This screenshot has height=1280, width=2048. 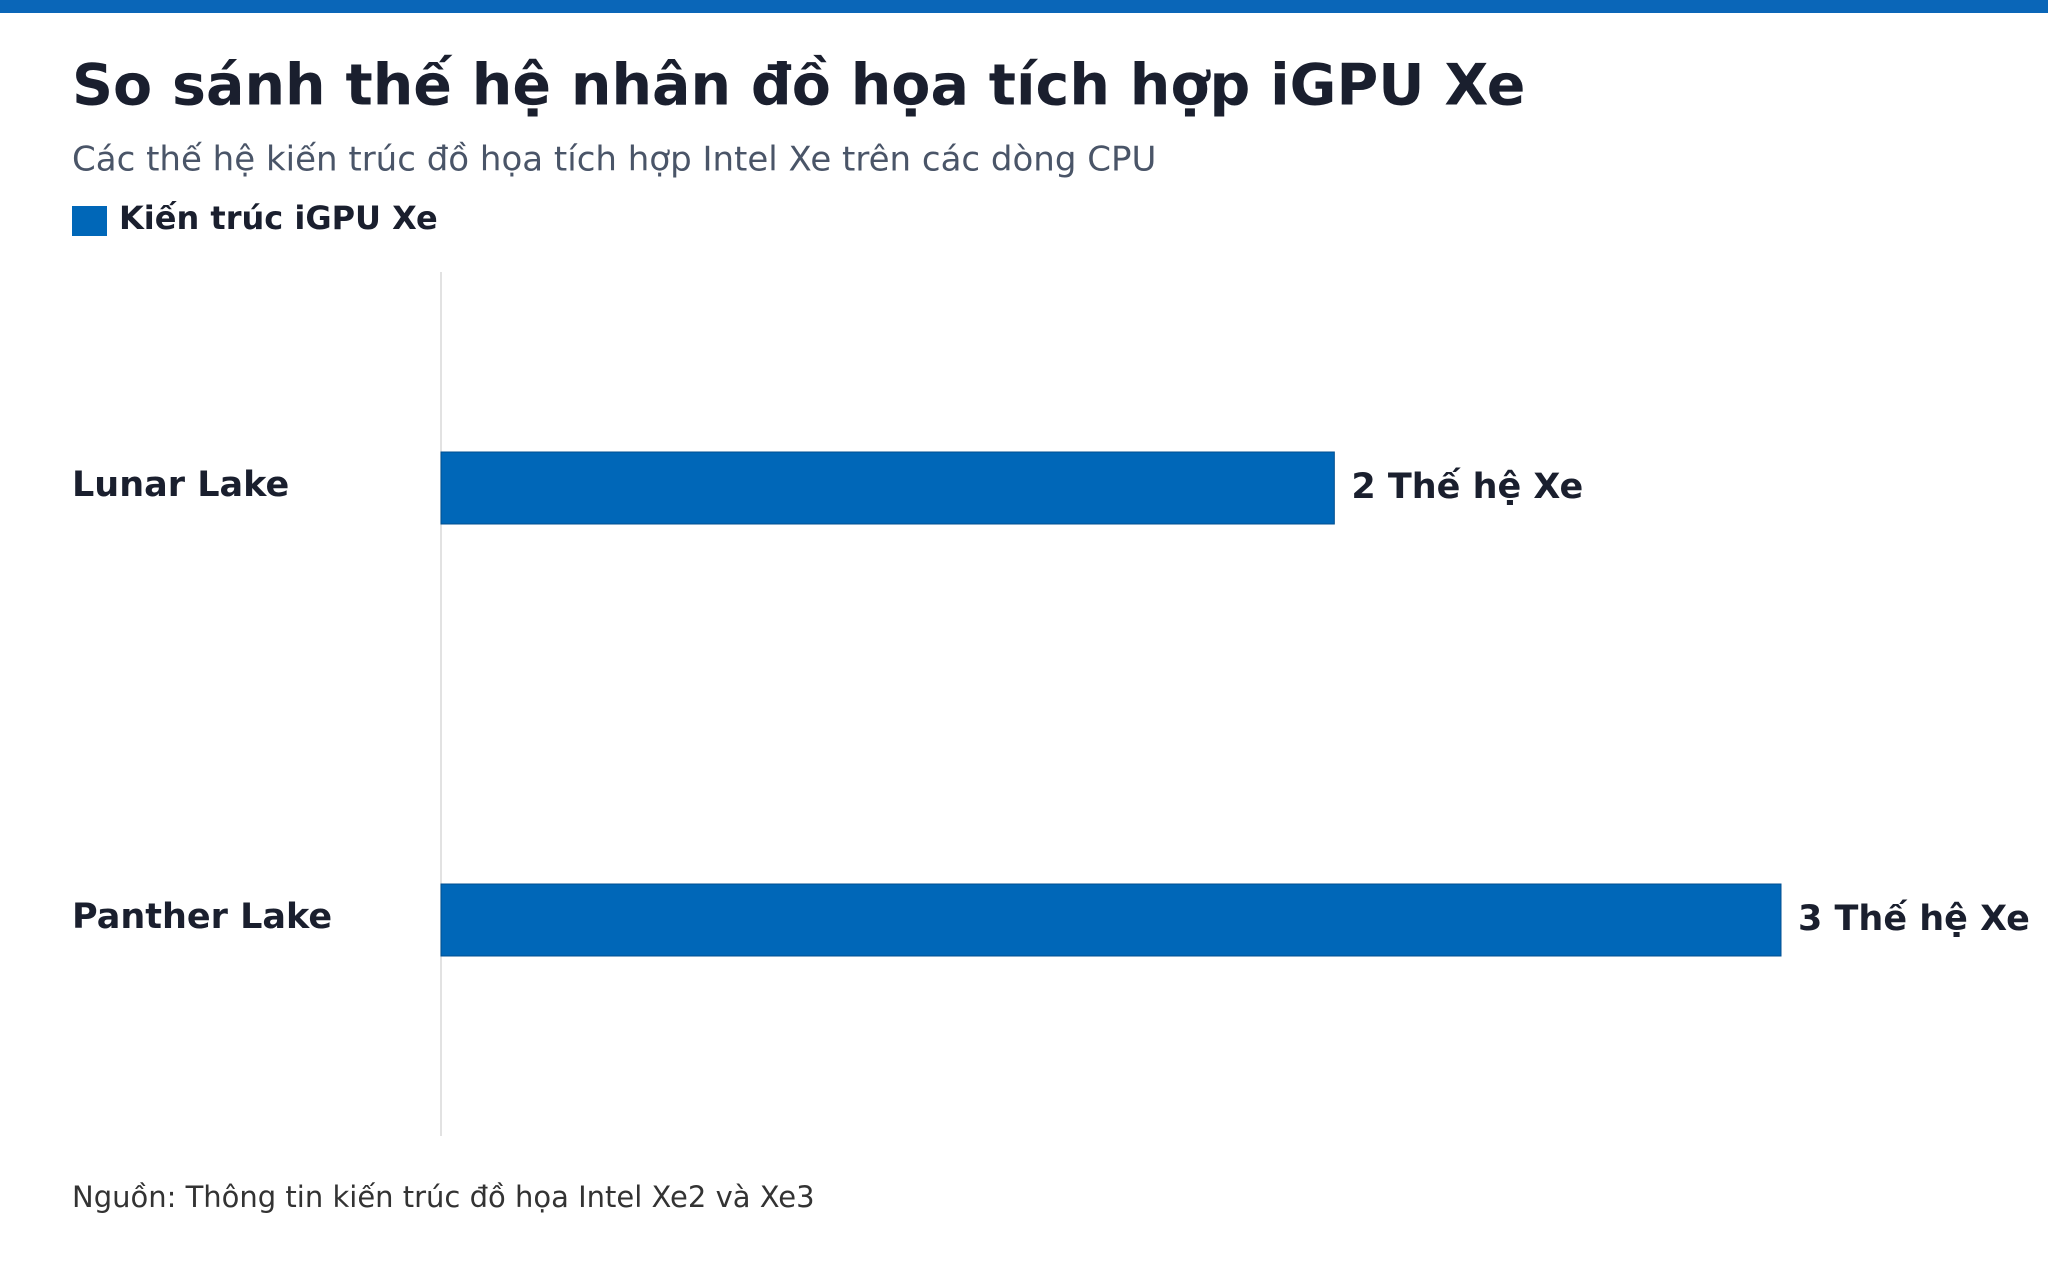 I want to click on category-label: Panther Lake, so click(x=202, y=917).